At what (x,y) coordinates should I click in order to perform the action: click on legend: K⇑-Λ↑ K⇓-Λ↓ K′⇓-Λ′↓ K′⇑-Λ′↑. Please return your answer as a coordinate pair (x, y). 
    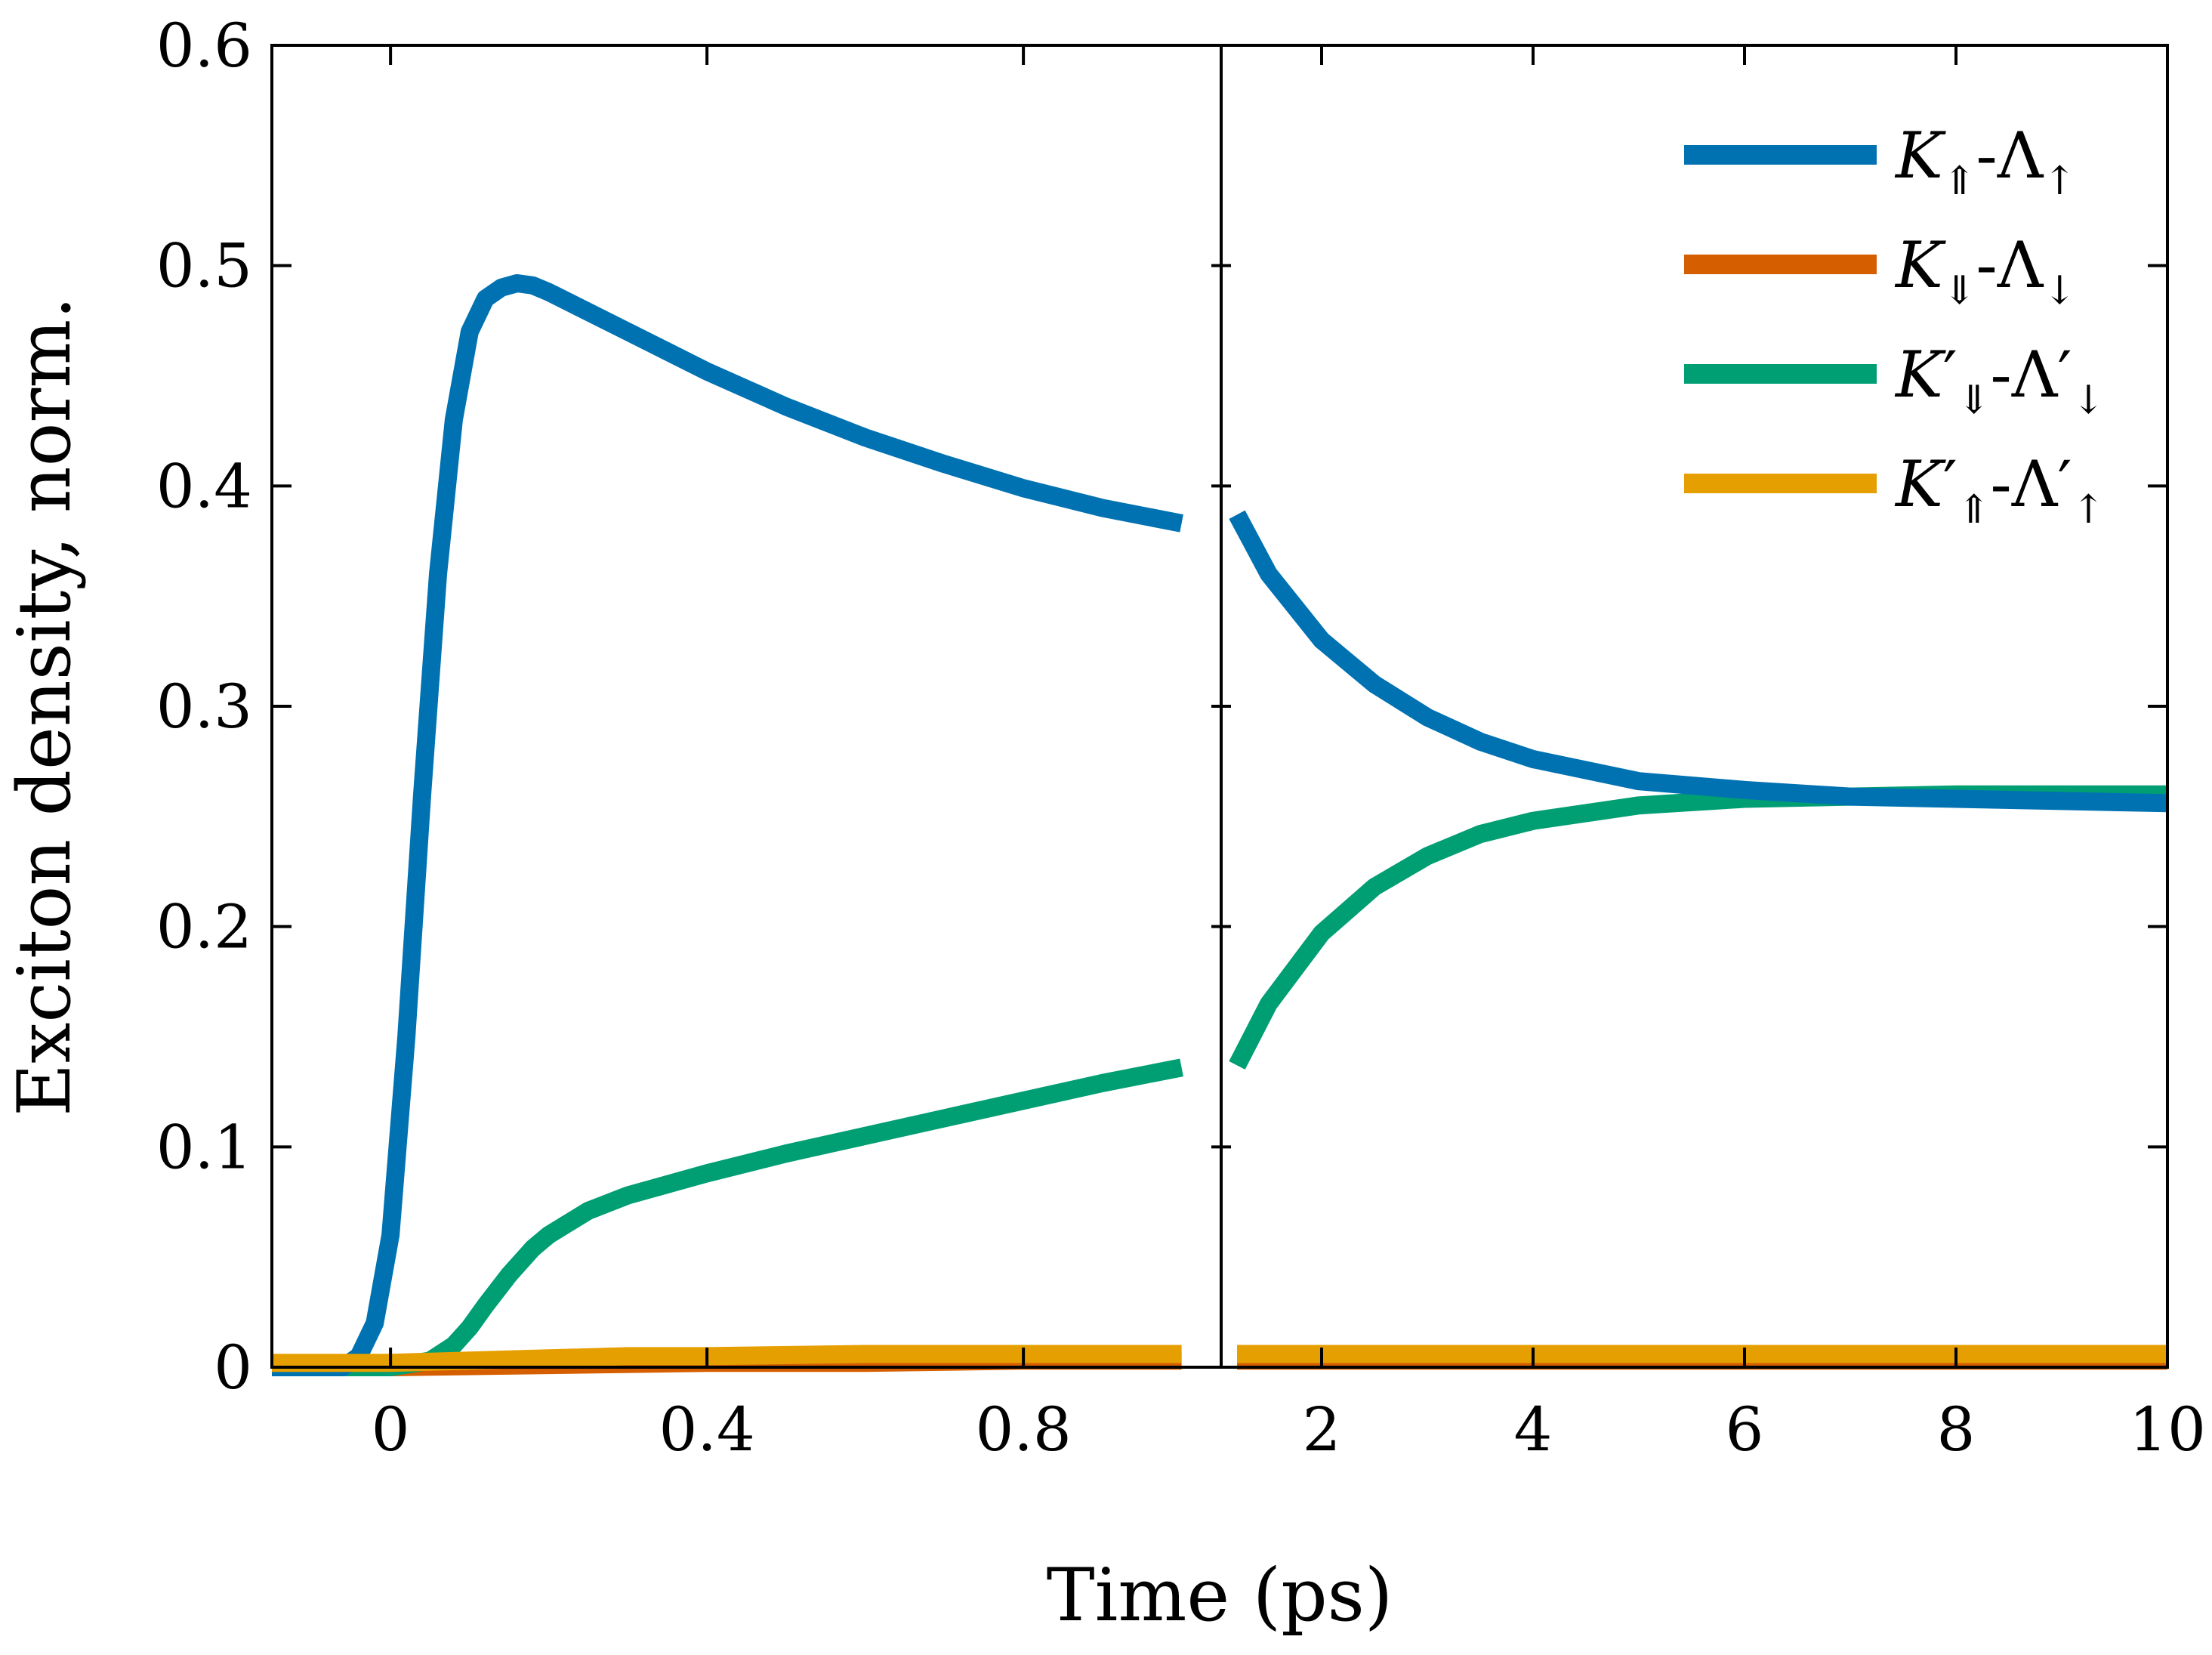
    Looking at the image, I should click on (1894, 326).